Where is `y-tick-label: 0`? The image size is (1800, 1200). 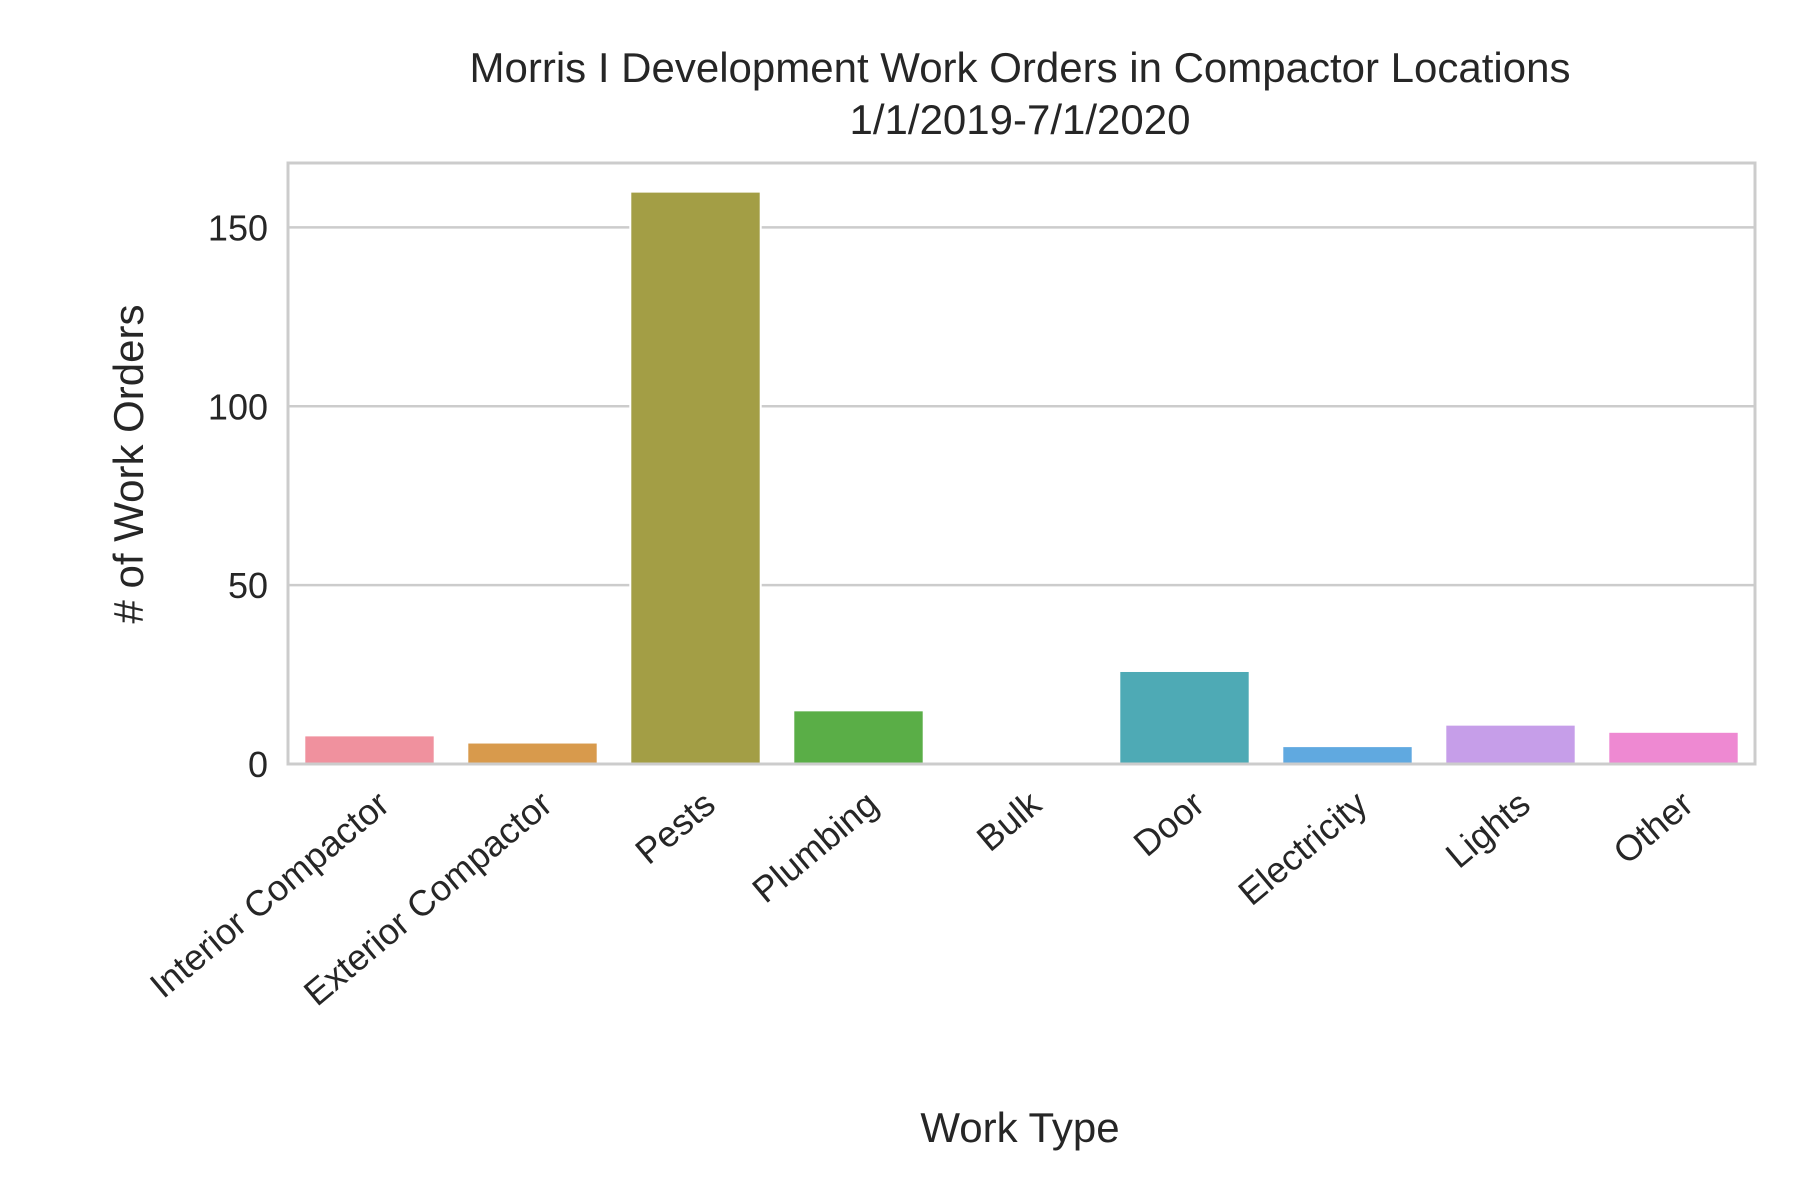
y-tick-label: 0 is located at coordinates (258, 764).